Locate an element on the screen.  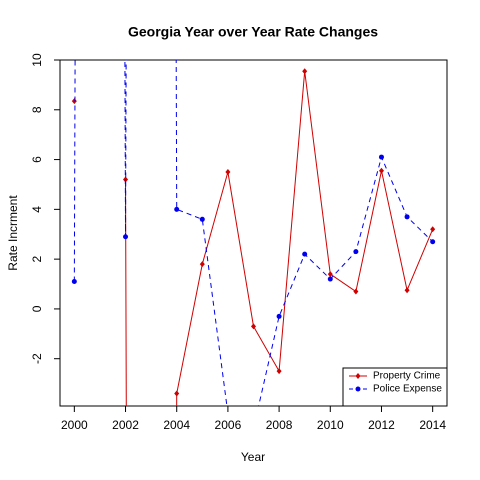
legend-box is located at coordinates (395, 387).